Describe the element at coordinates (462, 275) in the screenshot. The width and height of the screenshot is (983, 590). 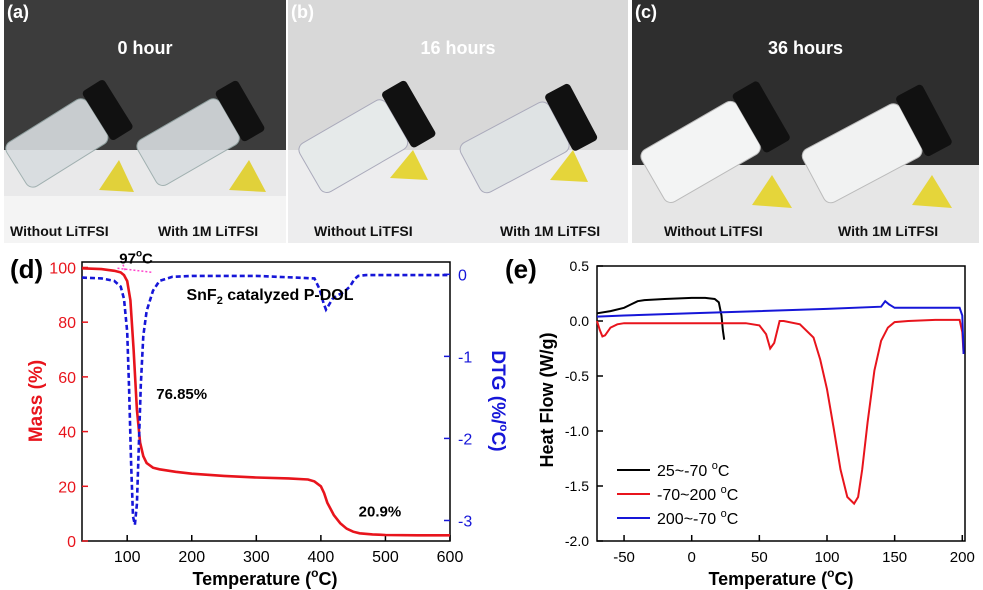
I see `y2-tick-label-d: 0` at that location.